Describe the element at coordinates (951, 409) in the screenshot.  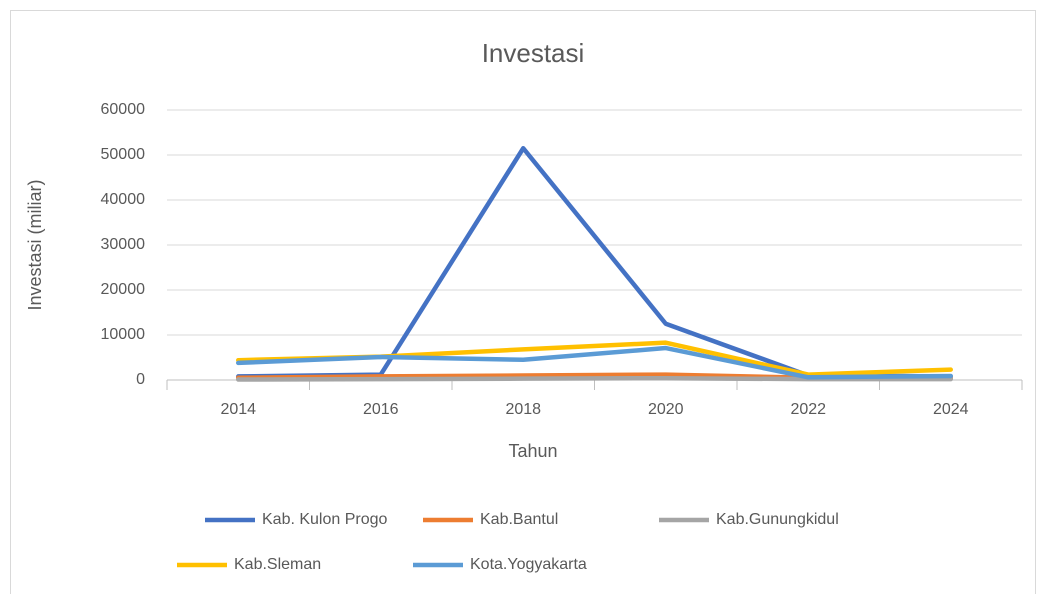
I see `x-tick-label: 2024` at that location.